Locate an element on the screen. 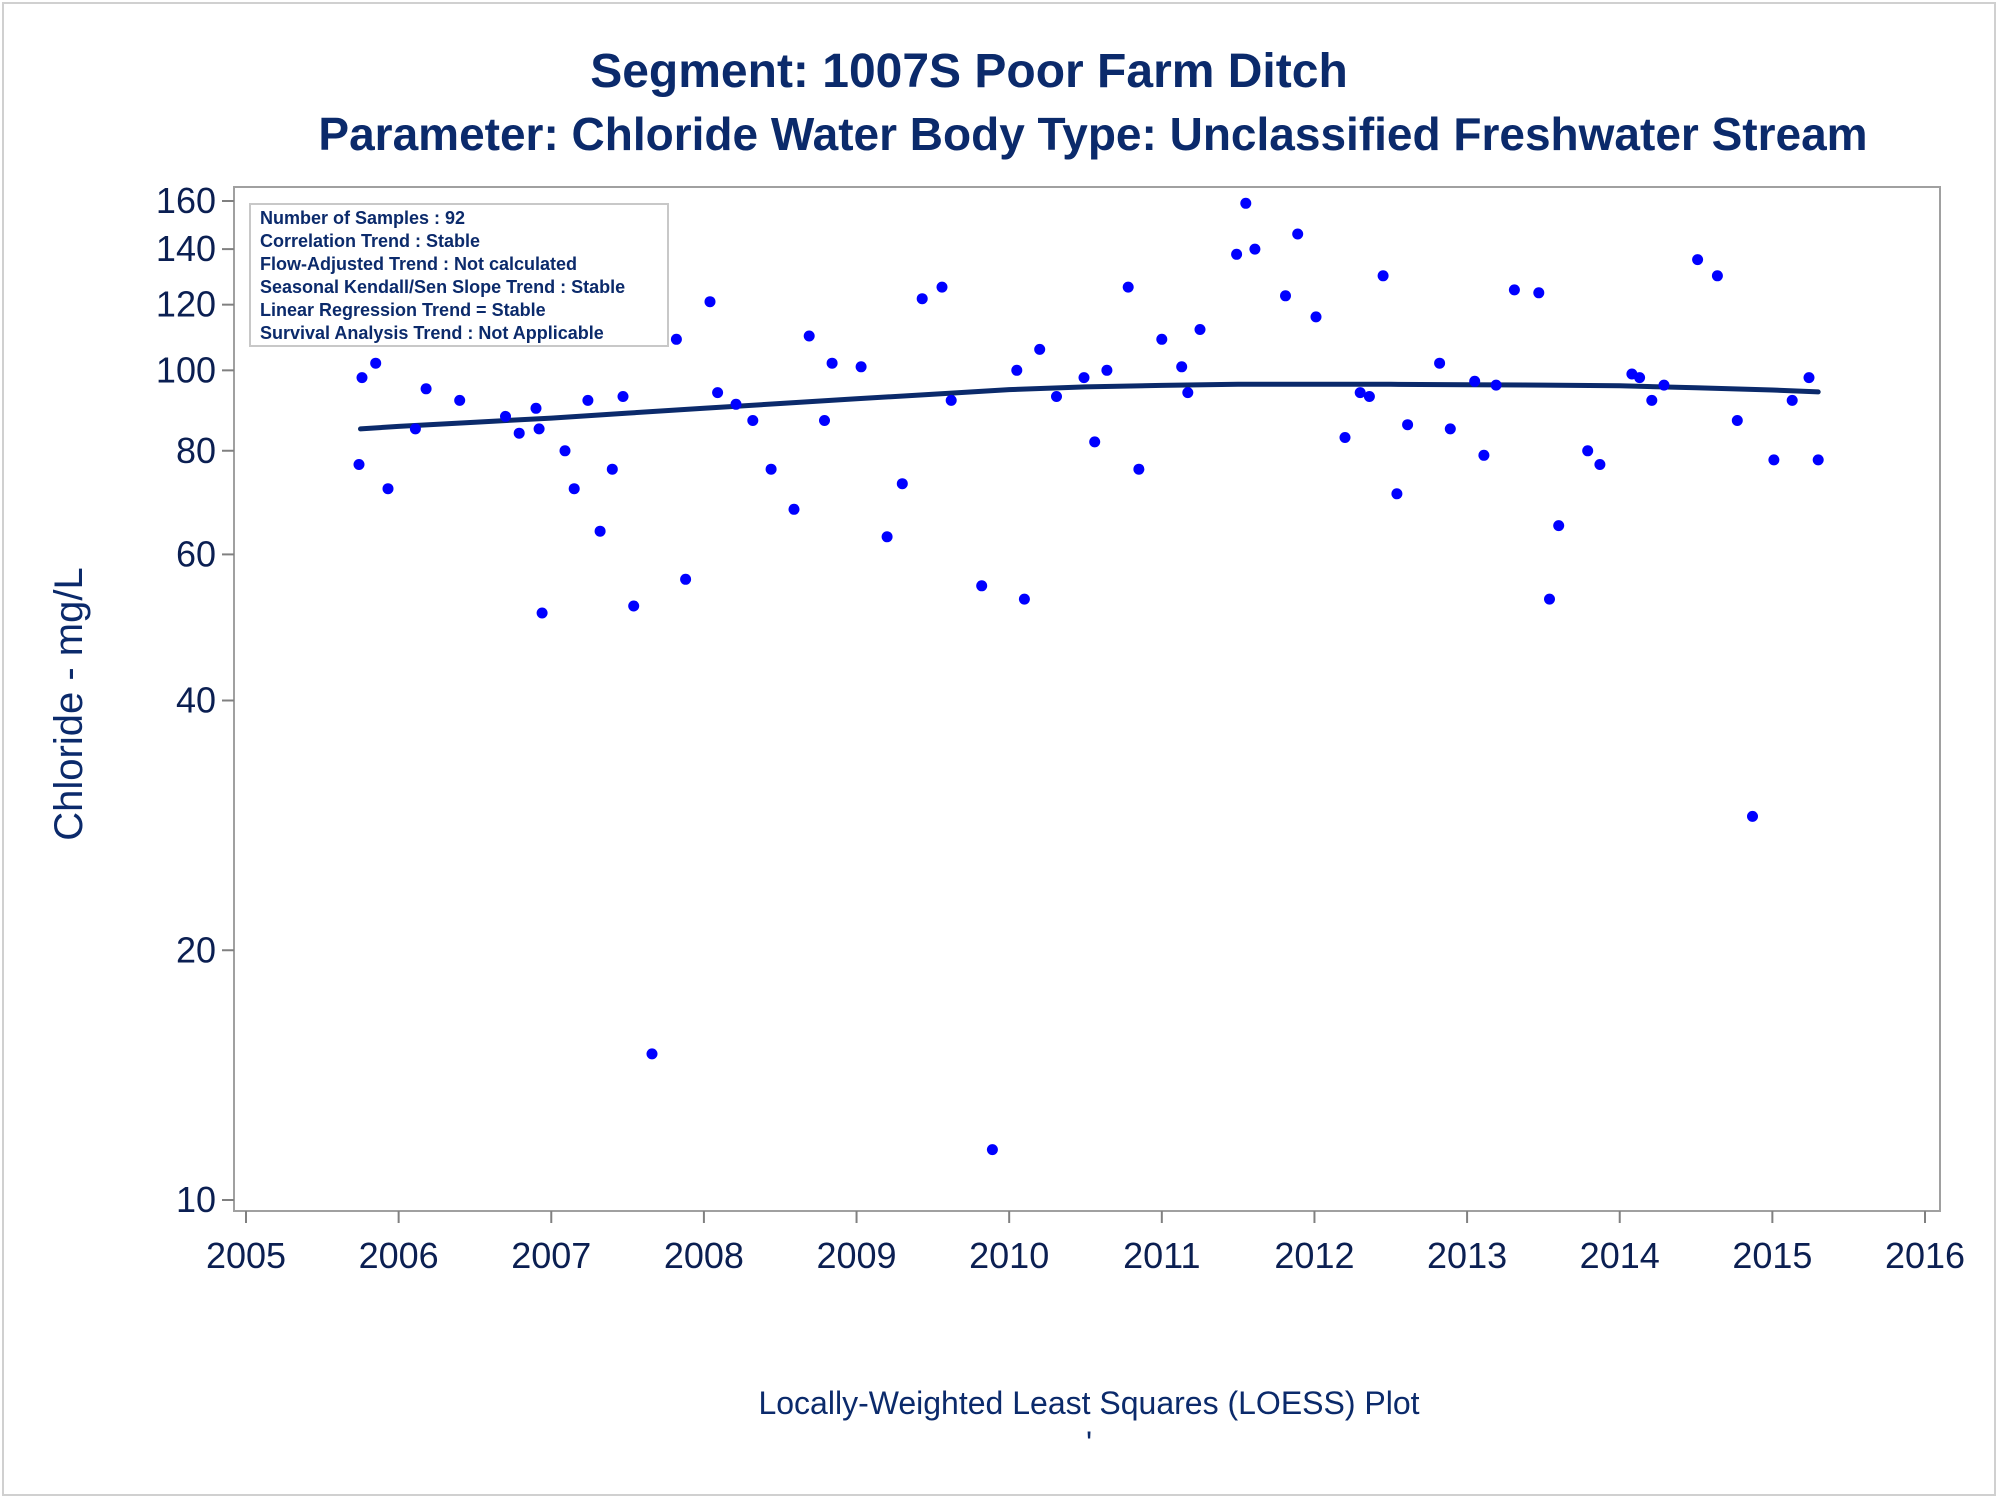 The image size is (2000, 1500). chart-title: Segment: 1007S Poor Farm Ditch is located at coordinates (969, 71).